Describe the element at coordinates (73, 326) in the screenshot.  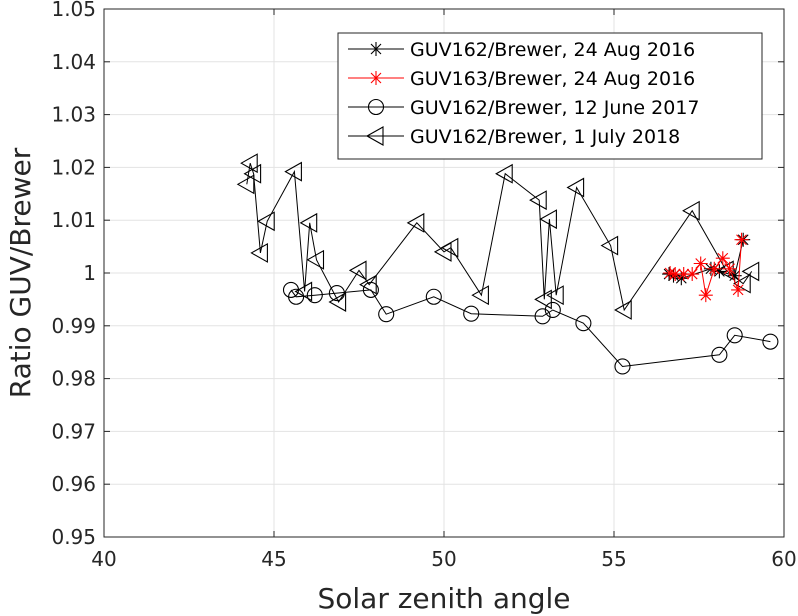
I see `y-tick-label: 0.99` at that location.